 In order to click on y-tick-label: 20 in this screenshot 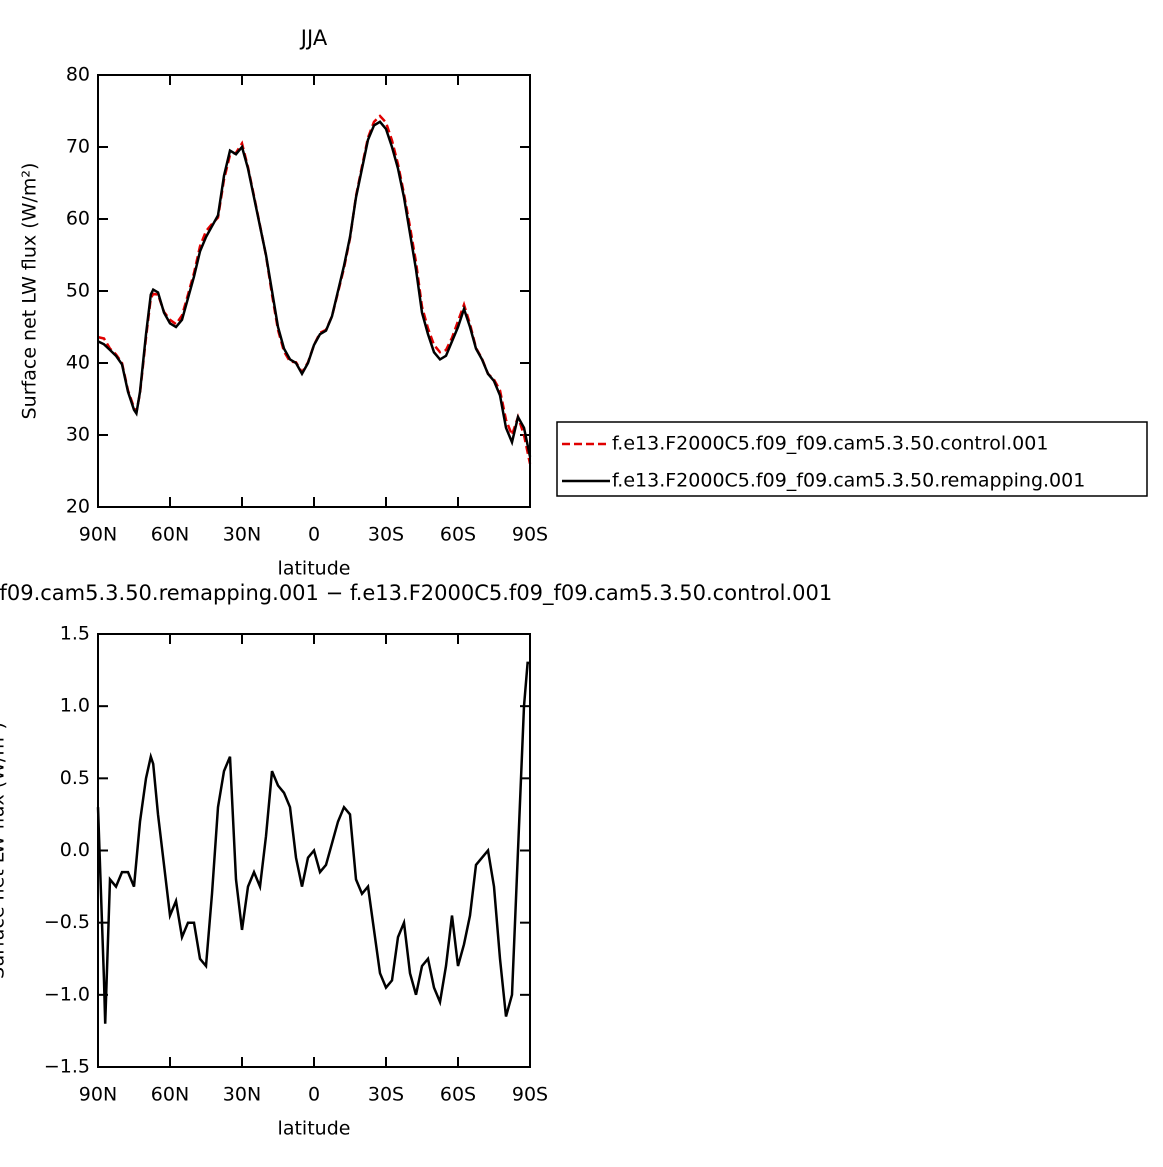, I will do `click(78, 507)`.